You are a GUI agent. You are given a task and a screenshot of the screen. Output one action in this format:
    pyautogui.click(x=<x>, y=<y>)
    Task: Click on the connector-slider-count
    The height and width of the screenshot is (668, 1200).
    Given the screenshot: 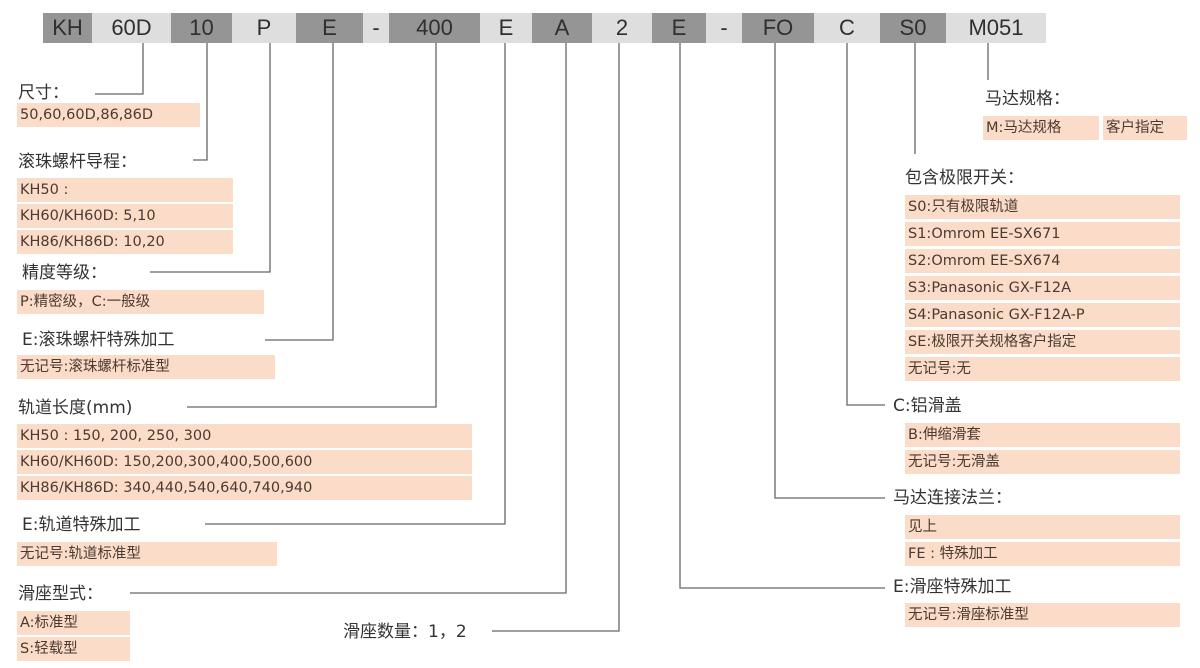 What is the action you would take?
    pyautogui.click(x=556, y=337)
    